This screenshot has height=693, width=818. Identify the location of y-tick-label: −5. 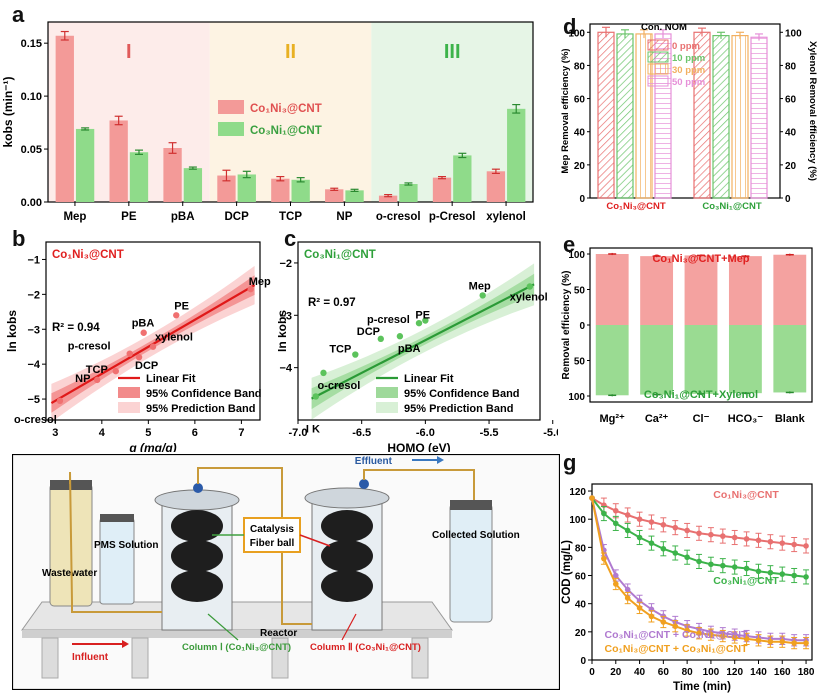
(33, 400).